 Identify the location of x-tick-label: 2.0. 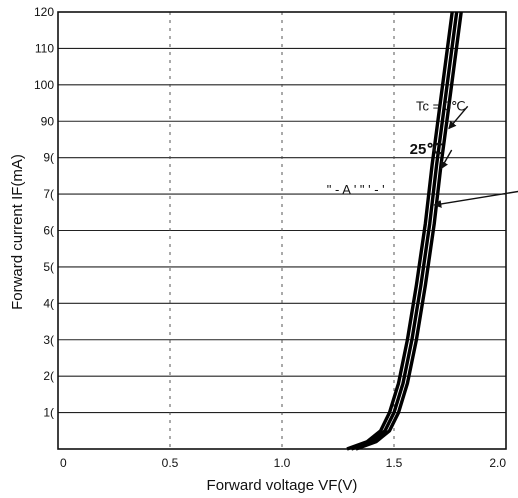
(497, 463).